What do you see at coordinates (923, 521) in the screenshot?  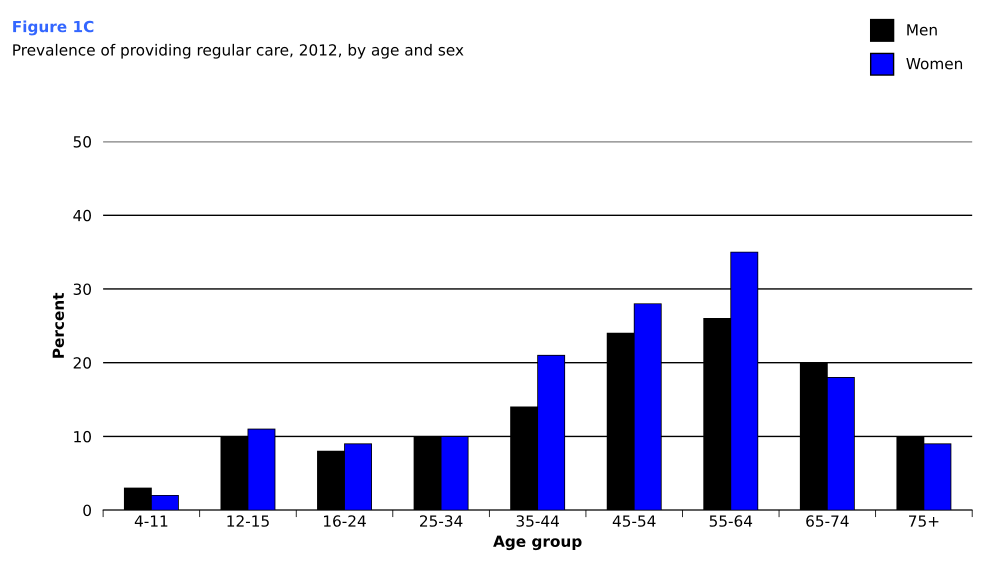 I see `x-tick-label: 75+` at bounding box center [923, 521].